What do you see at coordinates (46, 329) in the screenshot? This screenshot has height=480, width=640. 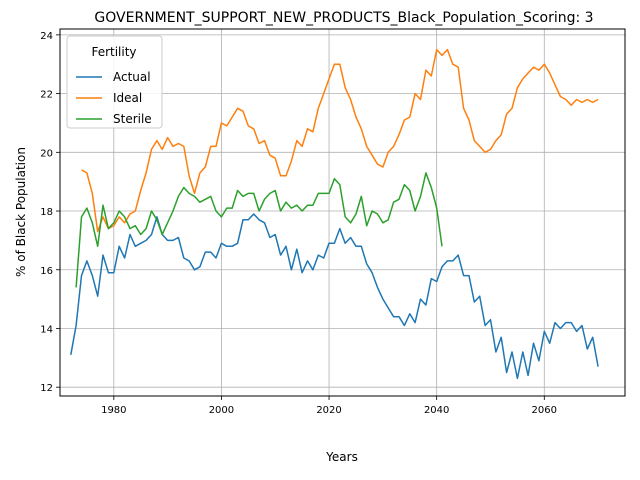 I see `y-tick-label: 14` at bounding box center [46, 329].